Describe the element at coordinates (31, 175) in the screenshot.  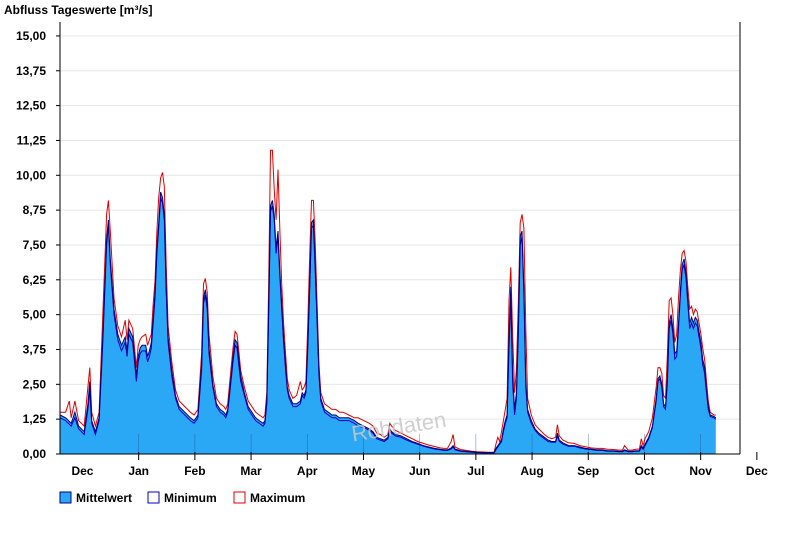
I see `y-tick-label: 10,00` at that location.